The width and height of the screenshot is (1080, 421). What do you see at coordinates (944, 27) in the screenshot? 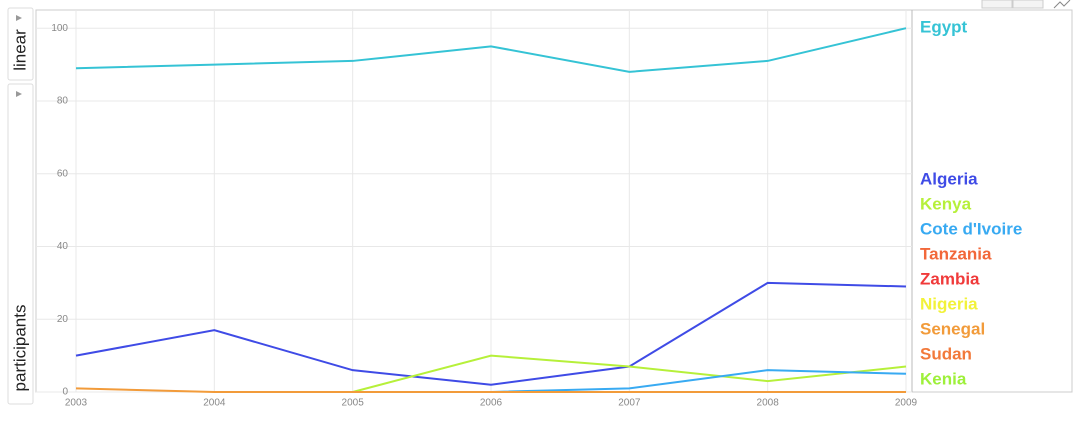
I see `legend-label: Egypt` at bounding box center [944, 27].